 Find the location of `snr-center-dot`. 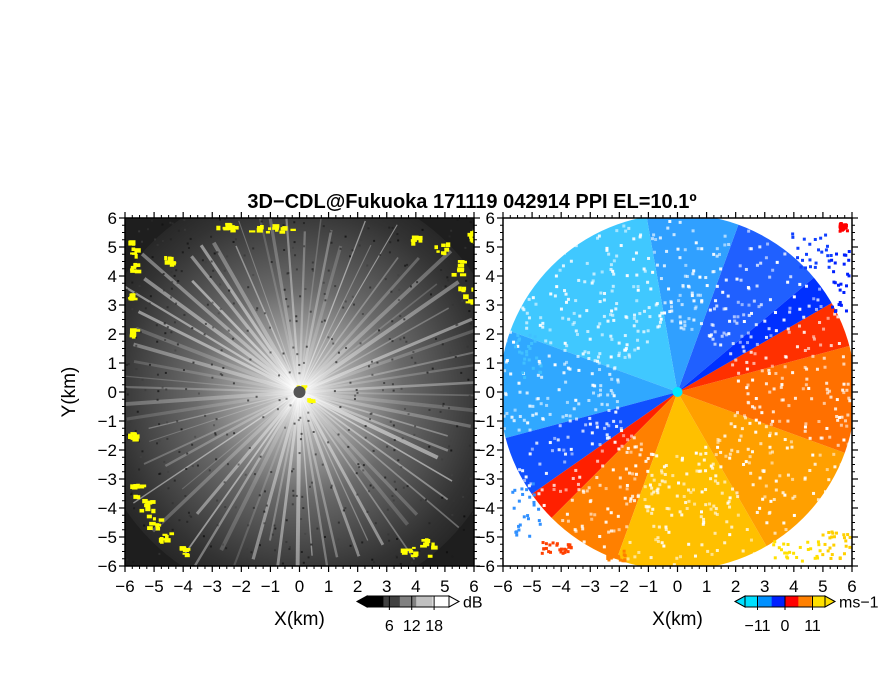

snr-center-dot is located at coordinates (299, 392).